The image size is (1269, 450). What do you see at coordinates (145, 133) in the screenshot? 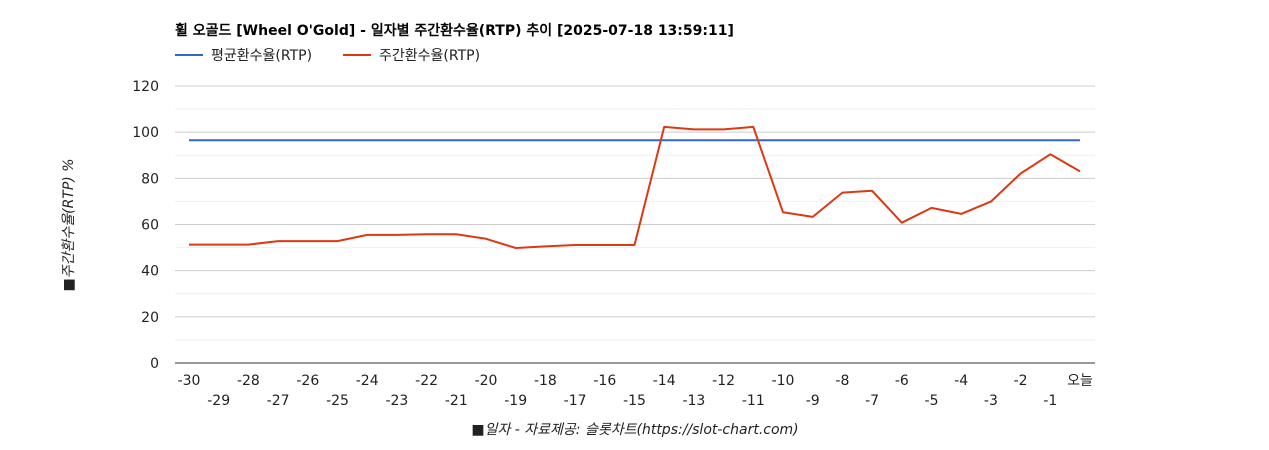
I see `y-tick-label: 100` at bounding box center [145, 133].